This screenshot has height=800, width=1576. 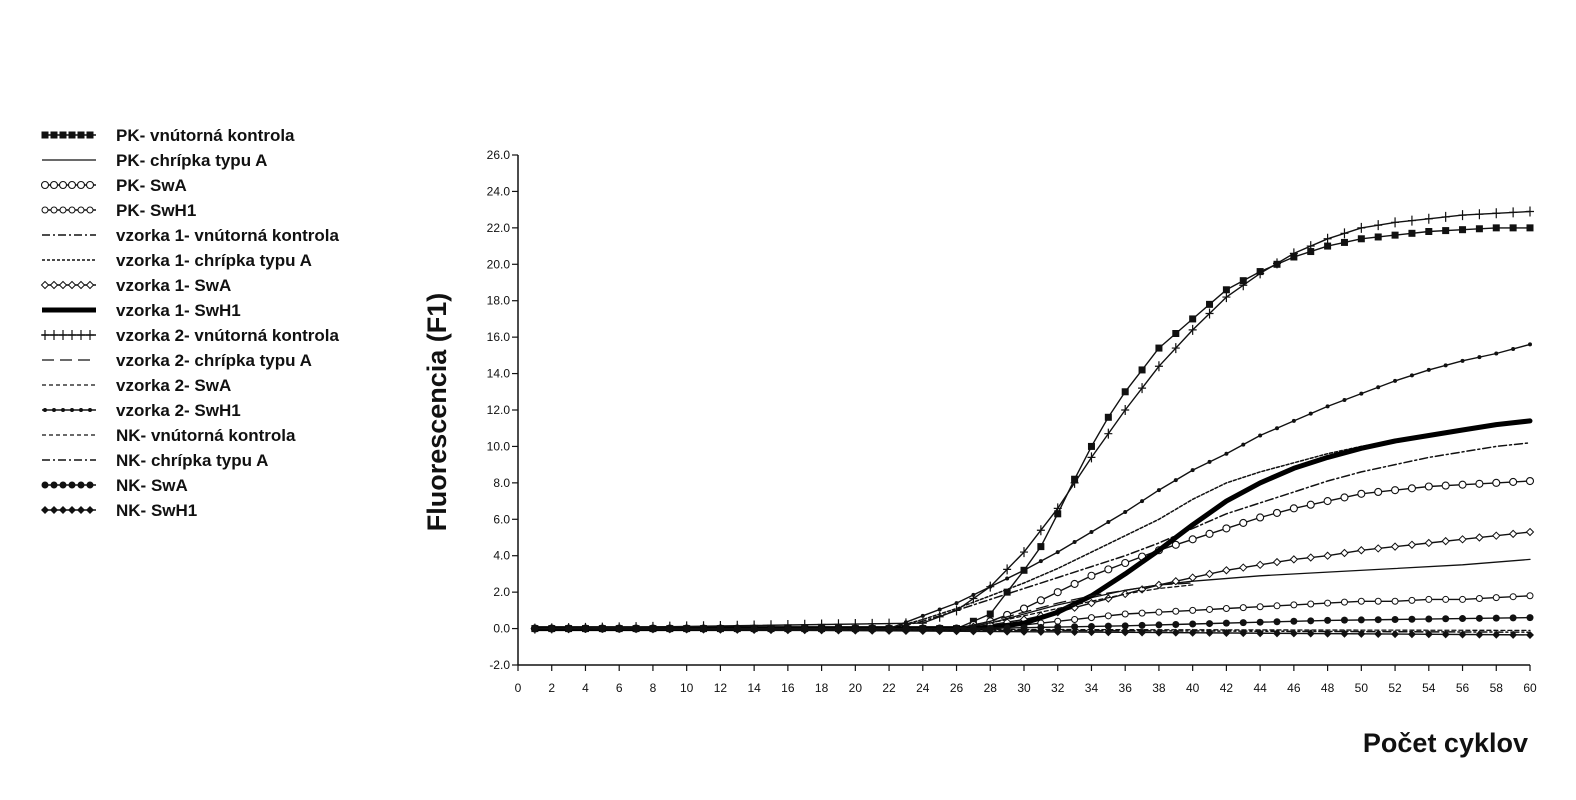 I want to click on y-tick-label: -2.0, so click(x=499, y=665).